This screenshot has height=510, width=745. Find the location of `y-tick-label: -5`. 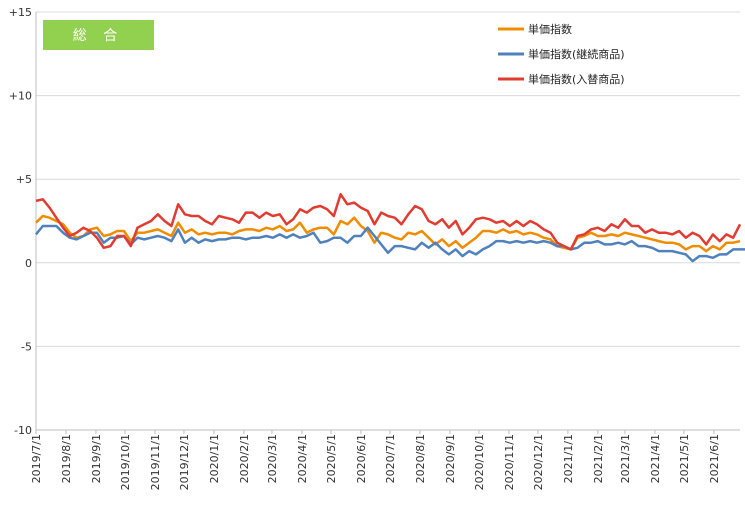

y-tick-label: -5 is located at coordinates (26, 346).